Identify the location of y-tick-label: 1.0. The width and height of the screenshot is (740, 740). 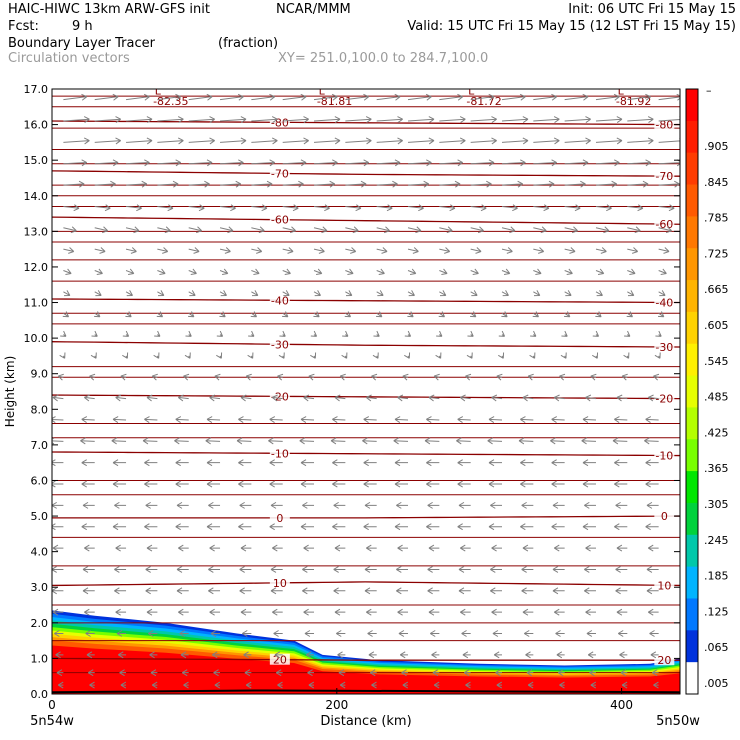
(40, 658).